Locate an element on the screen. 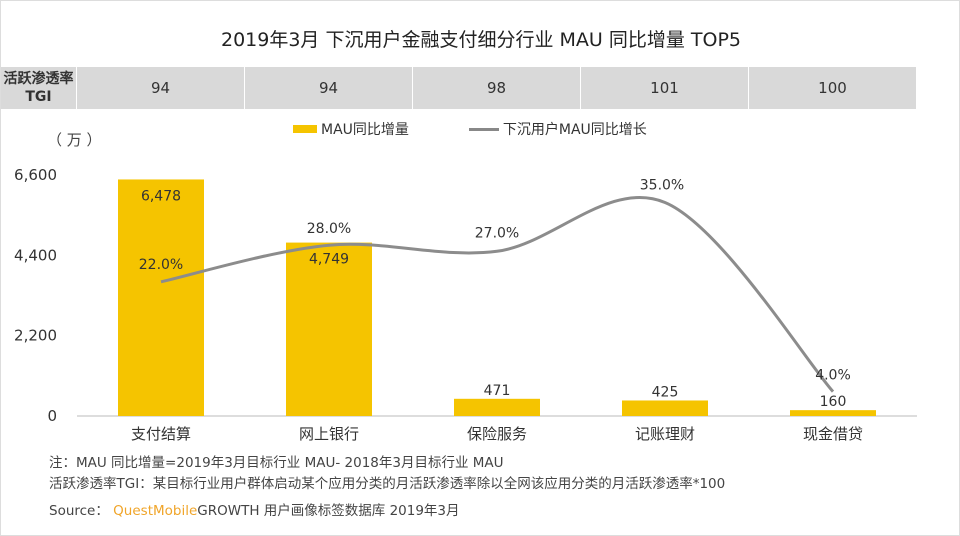  line-value-label: 22.0% is located at coordinates (161, 265).